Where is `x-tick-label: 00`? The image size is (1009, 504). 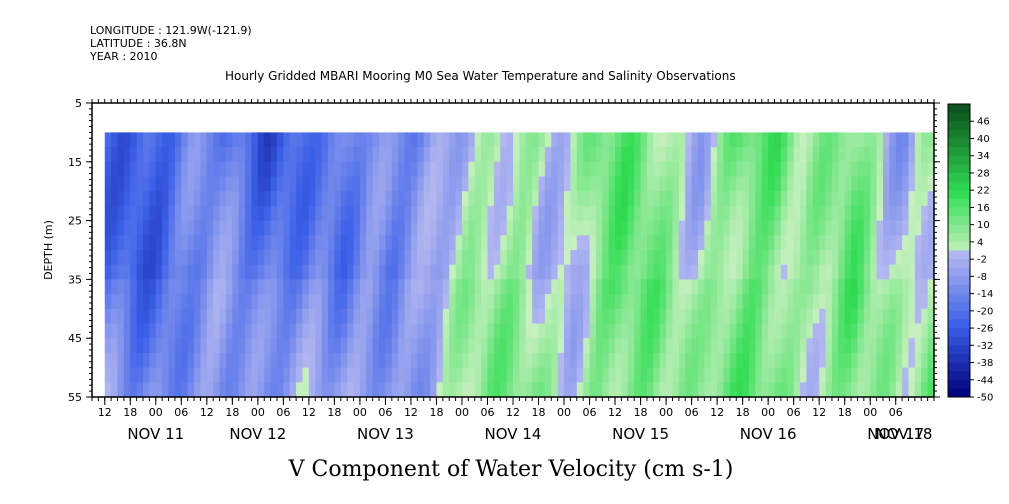
x-tick-label: 00 is located at coordinates (360, 412).